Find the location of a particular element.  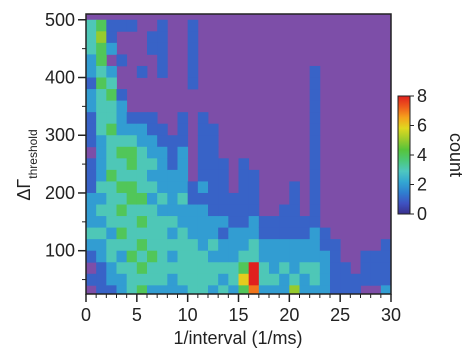

y-tick-label: 400 is located at coordinates (60, 78).